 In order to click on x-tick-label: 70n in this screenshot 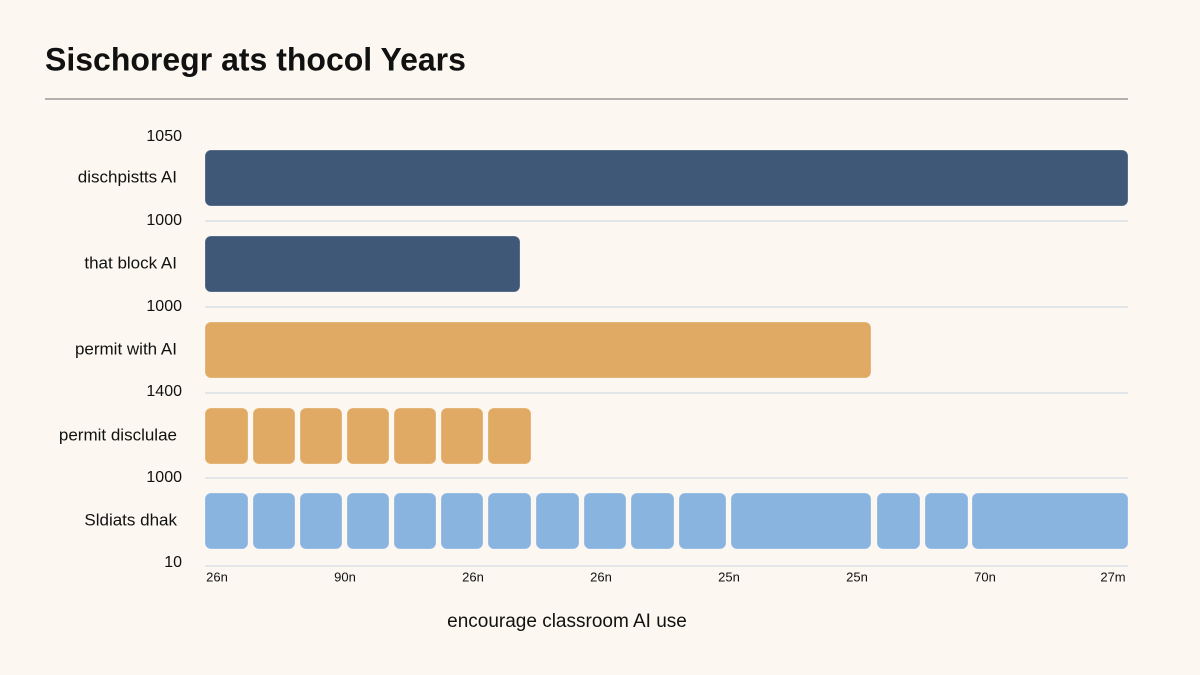, I will do `click(985, 576)`.